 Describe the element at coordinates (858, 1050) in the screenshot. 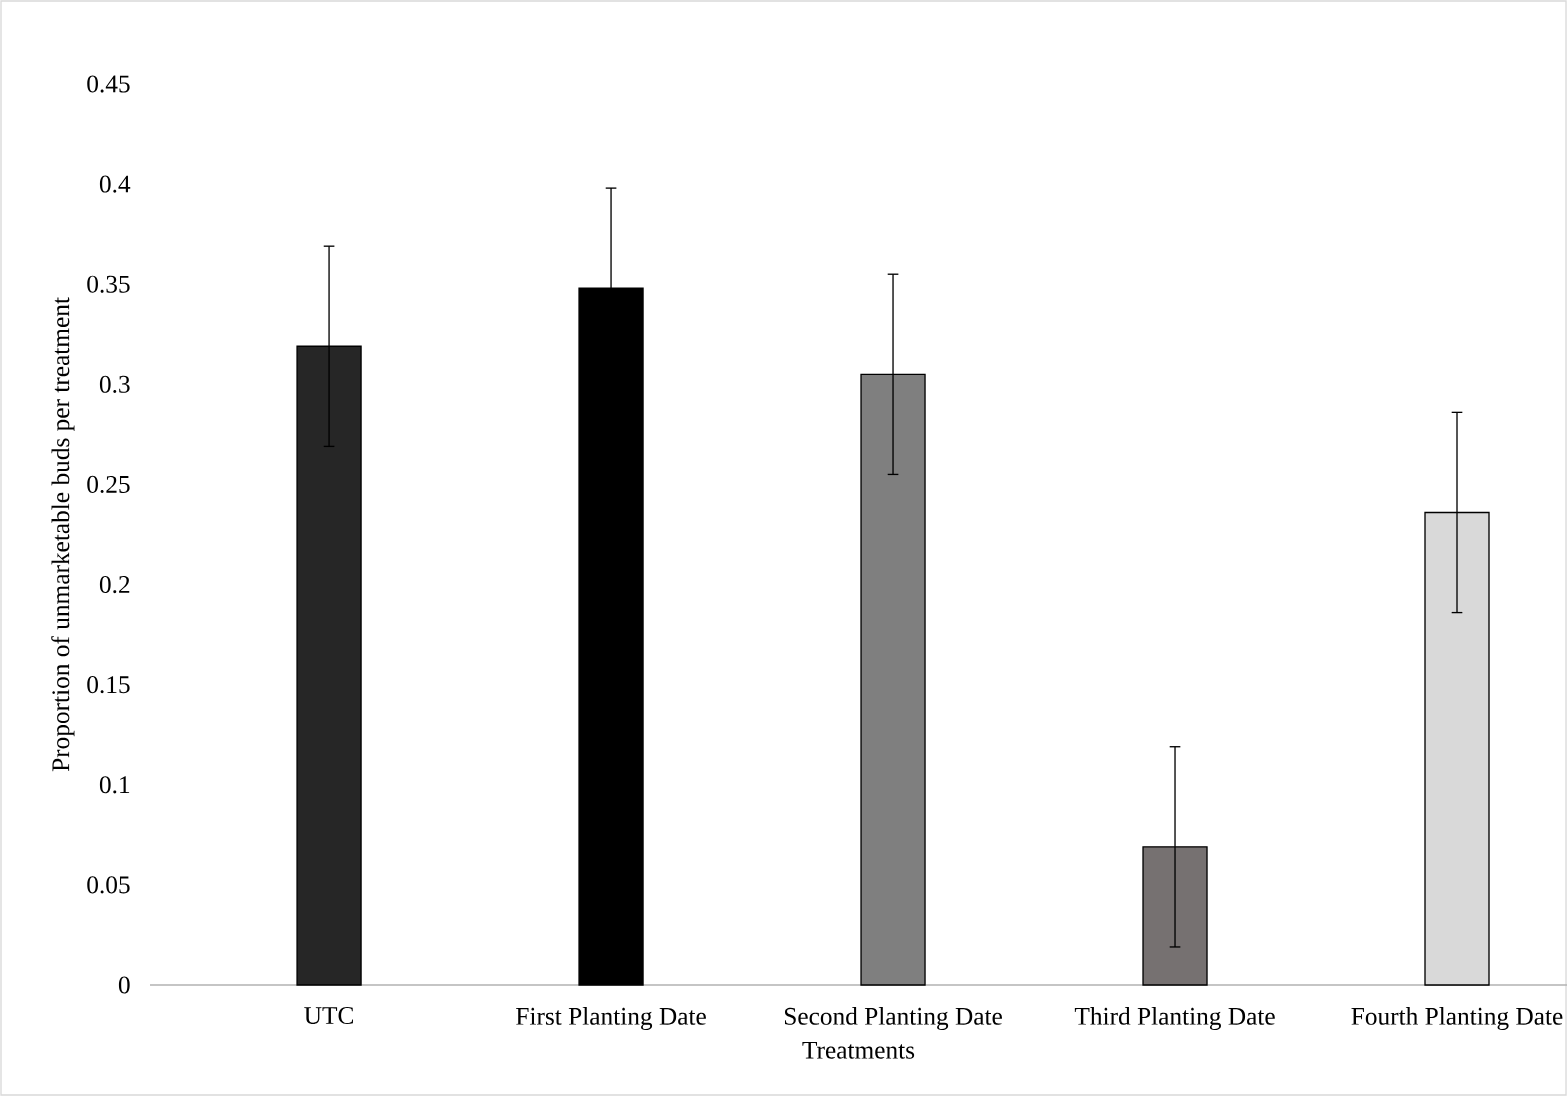

I see `x-axis-title: Treatments` at that location.